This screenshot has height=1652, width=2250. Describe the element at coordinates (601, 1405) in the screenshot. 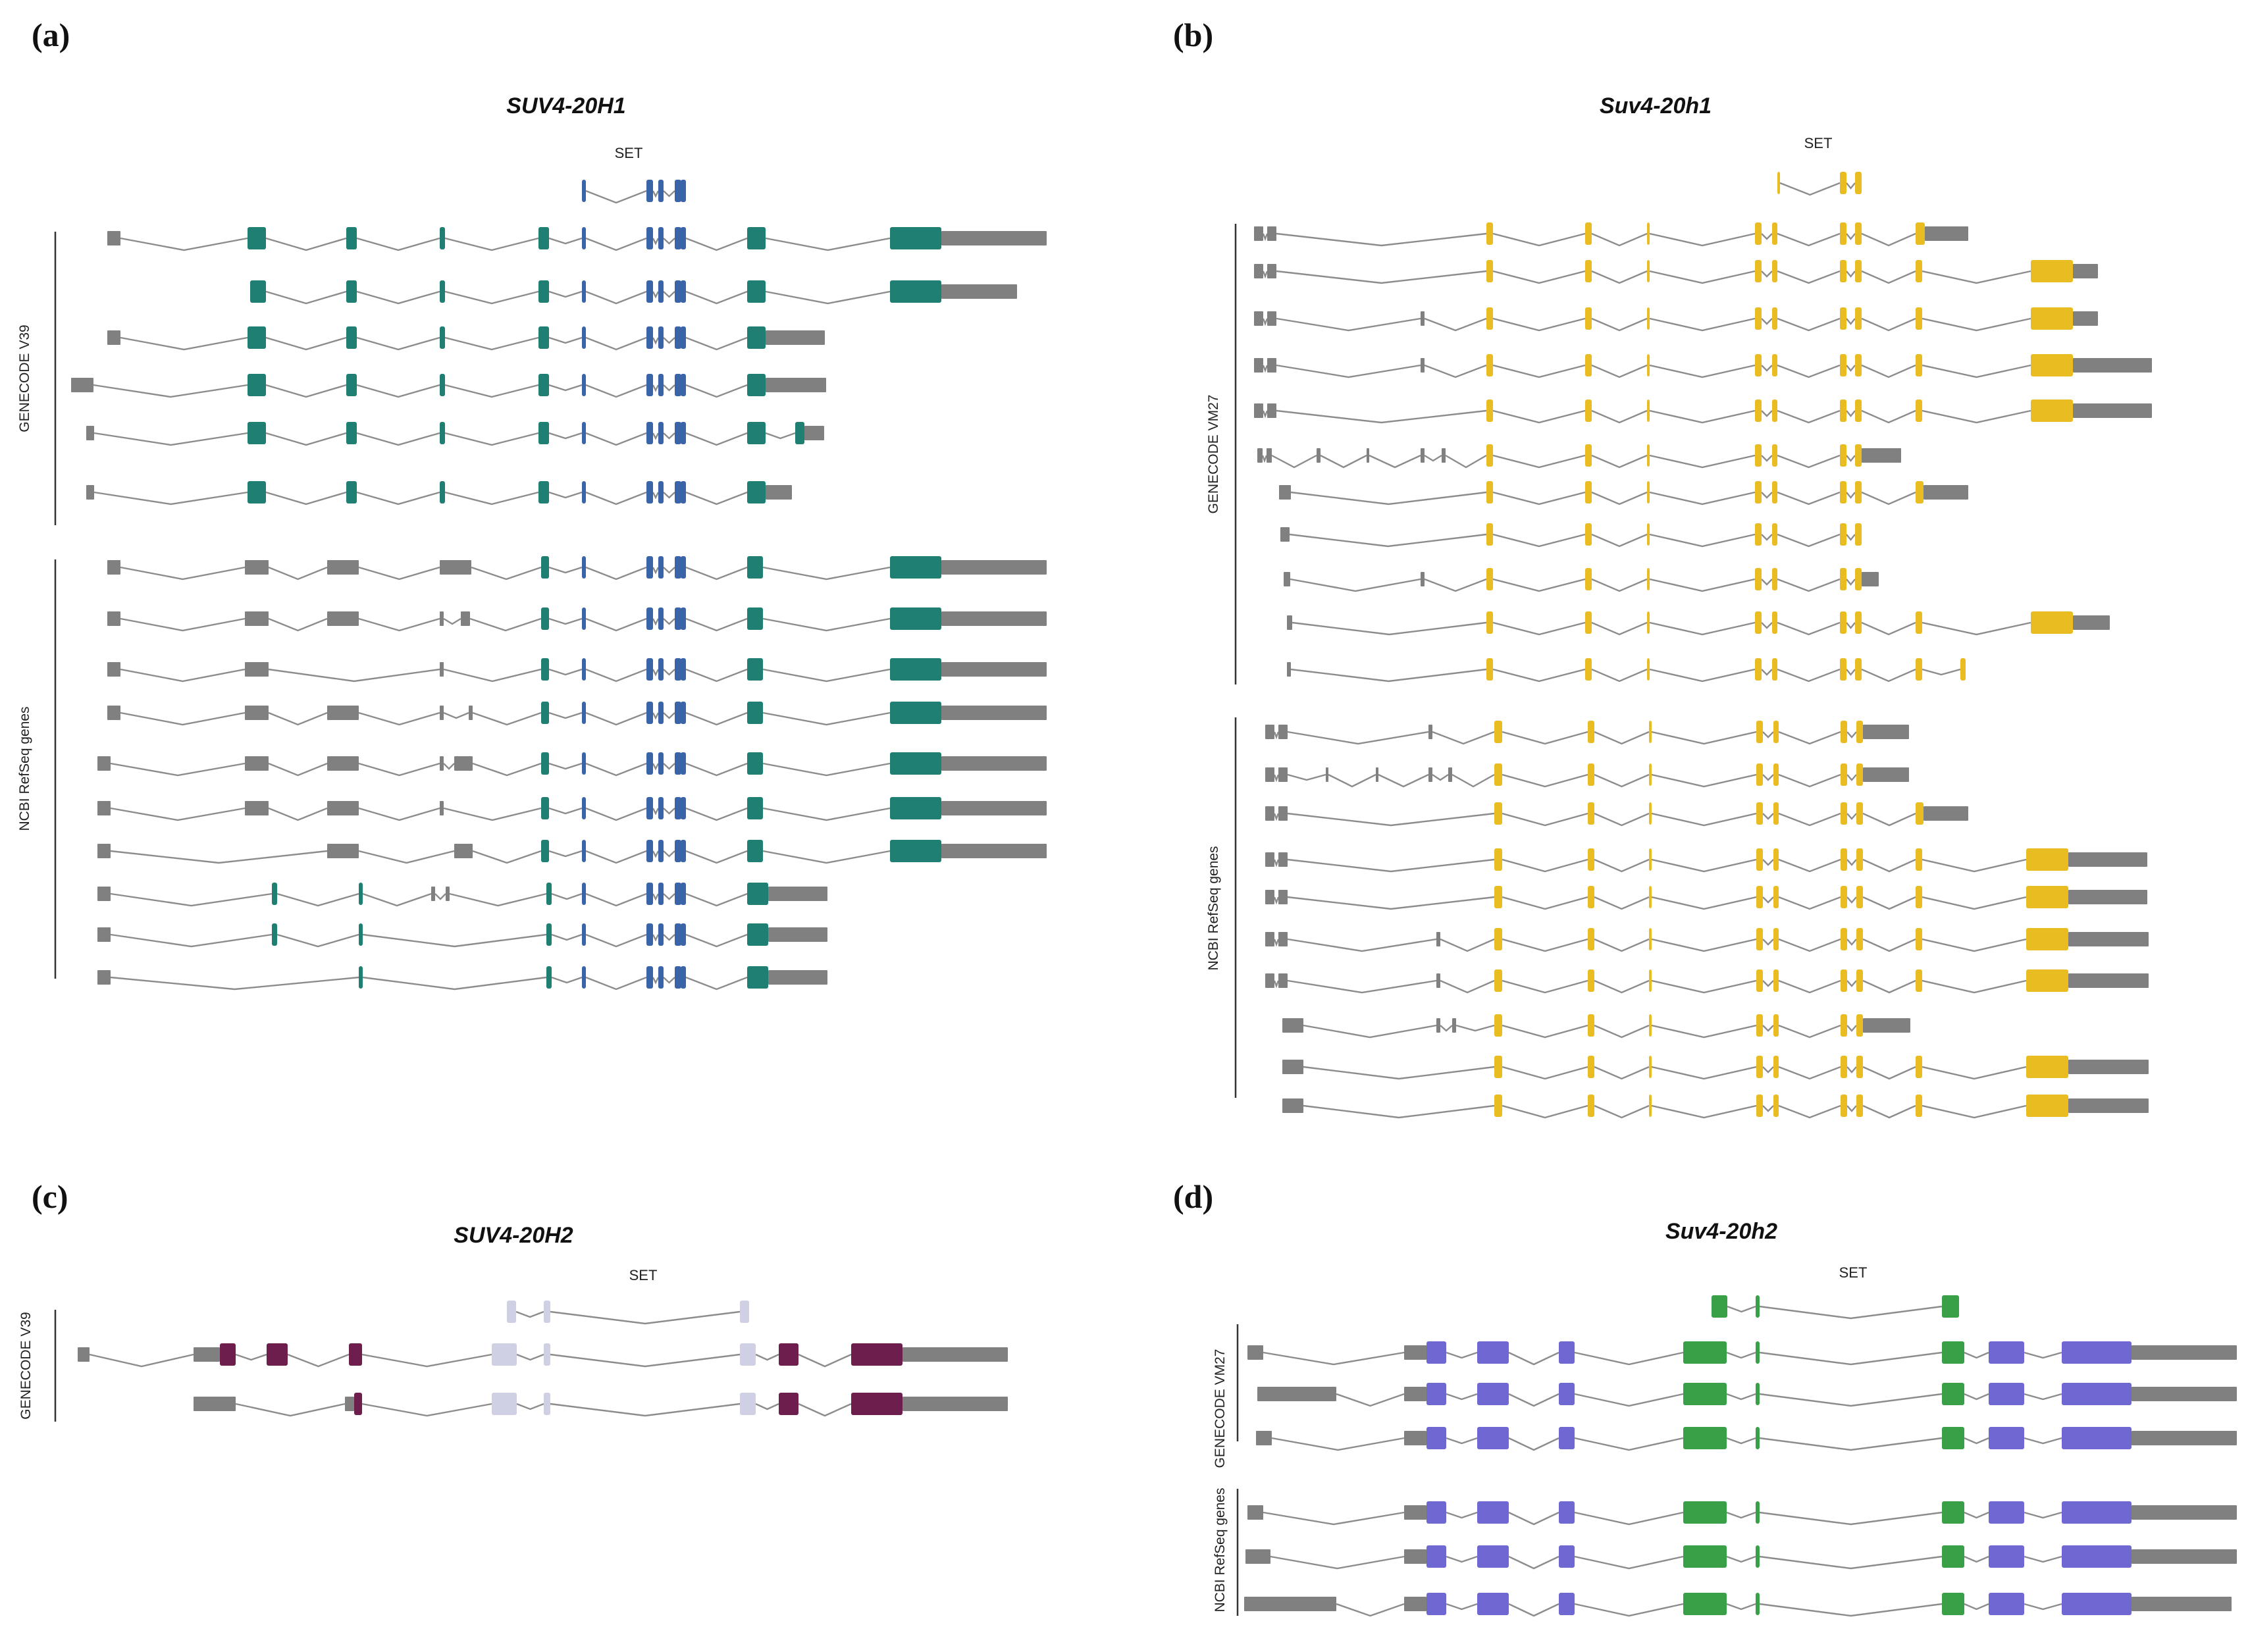

I see `panel-c-transcript` at that location.